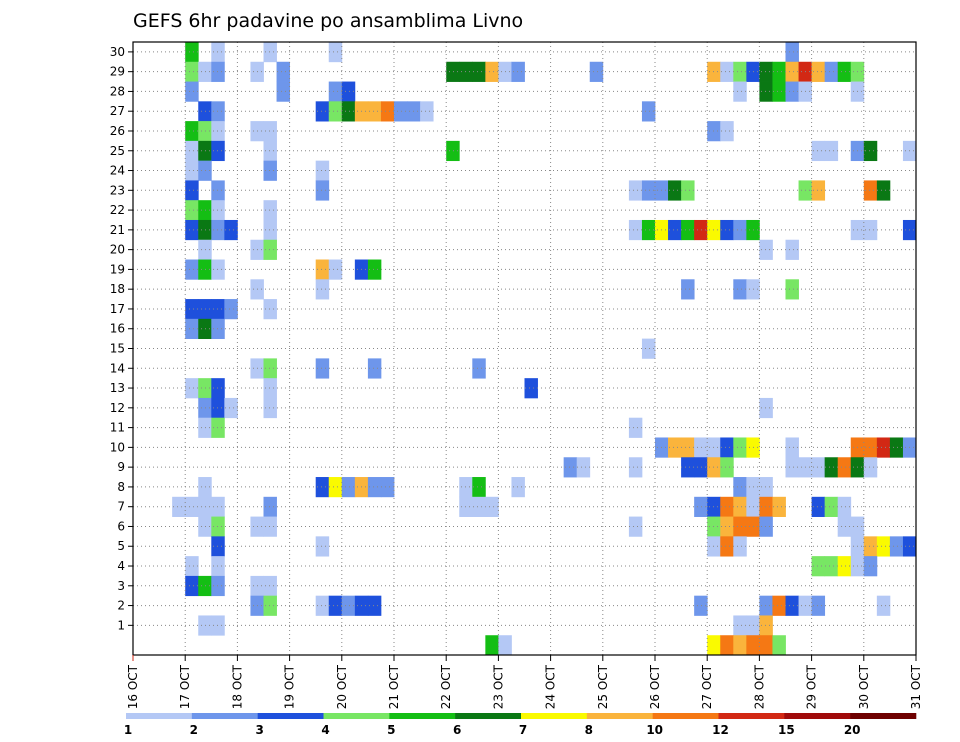  What do you see at coordinates (391, 730) in the screenshot?
I see `legend-label: 5` at bounding box center [391, 730].